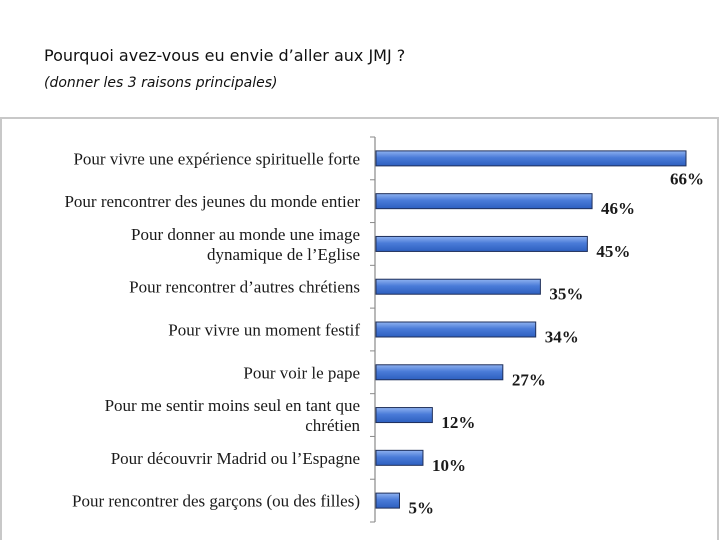 The height and width of the screenshot is (540, 720). What do you see at coordinates (562, 337) in the screenshot?
I see `value-label: 34%` at bounding box center [562, 337].